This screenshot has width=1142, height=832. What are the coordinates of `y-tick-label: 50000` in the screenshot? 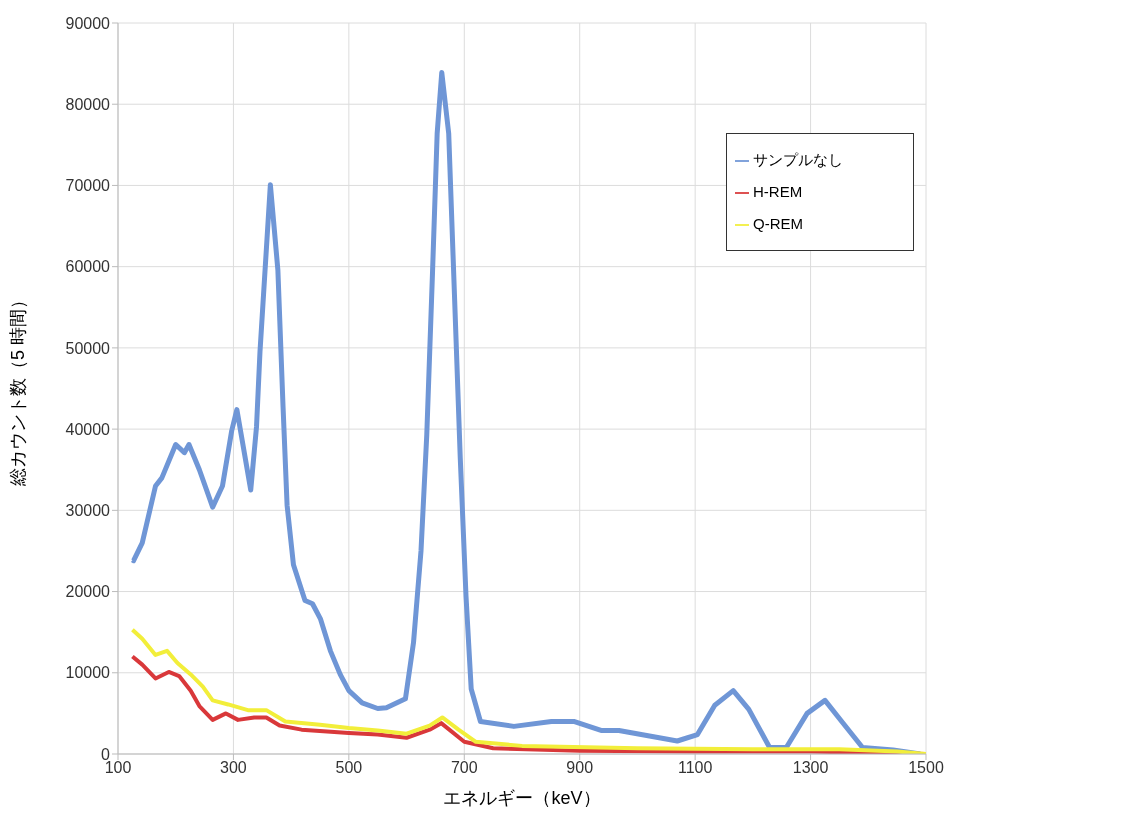 It's located at (88, 348).